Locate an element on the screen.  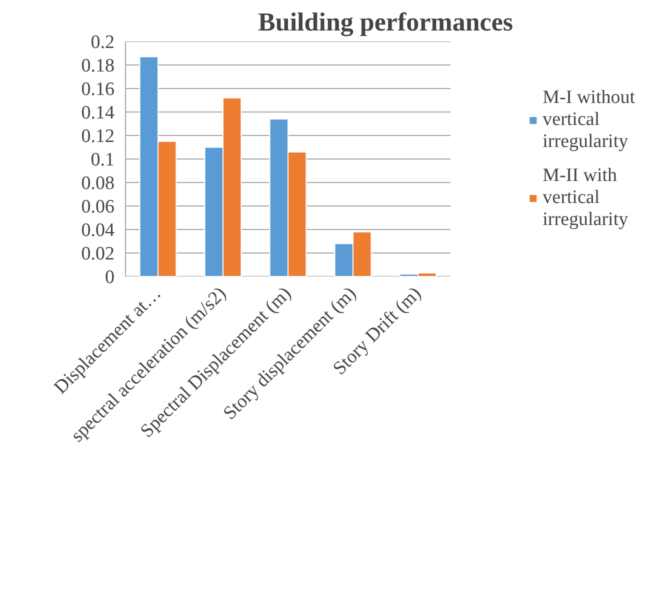
y-tick-label: 0.14 is located at coordinates (98, 113).